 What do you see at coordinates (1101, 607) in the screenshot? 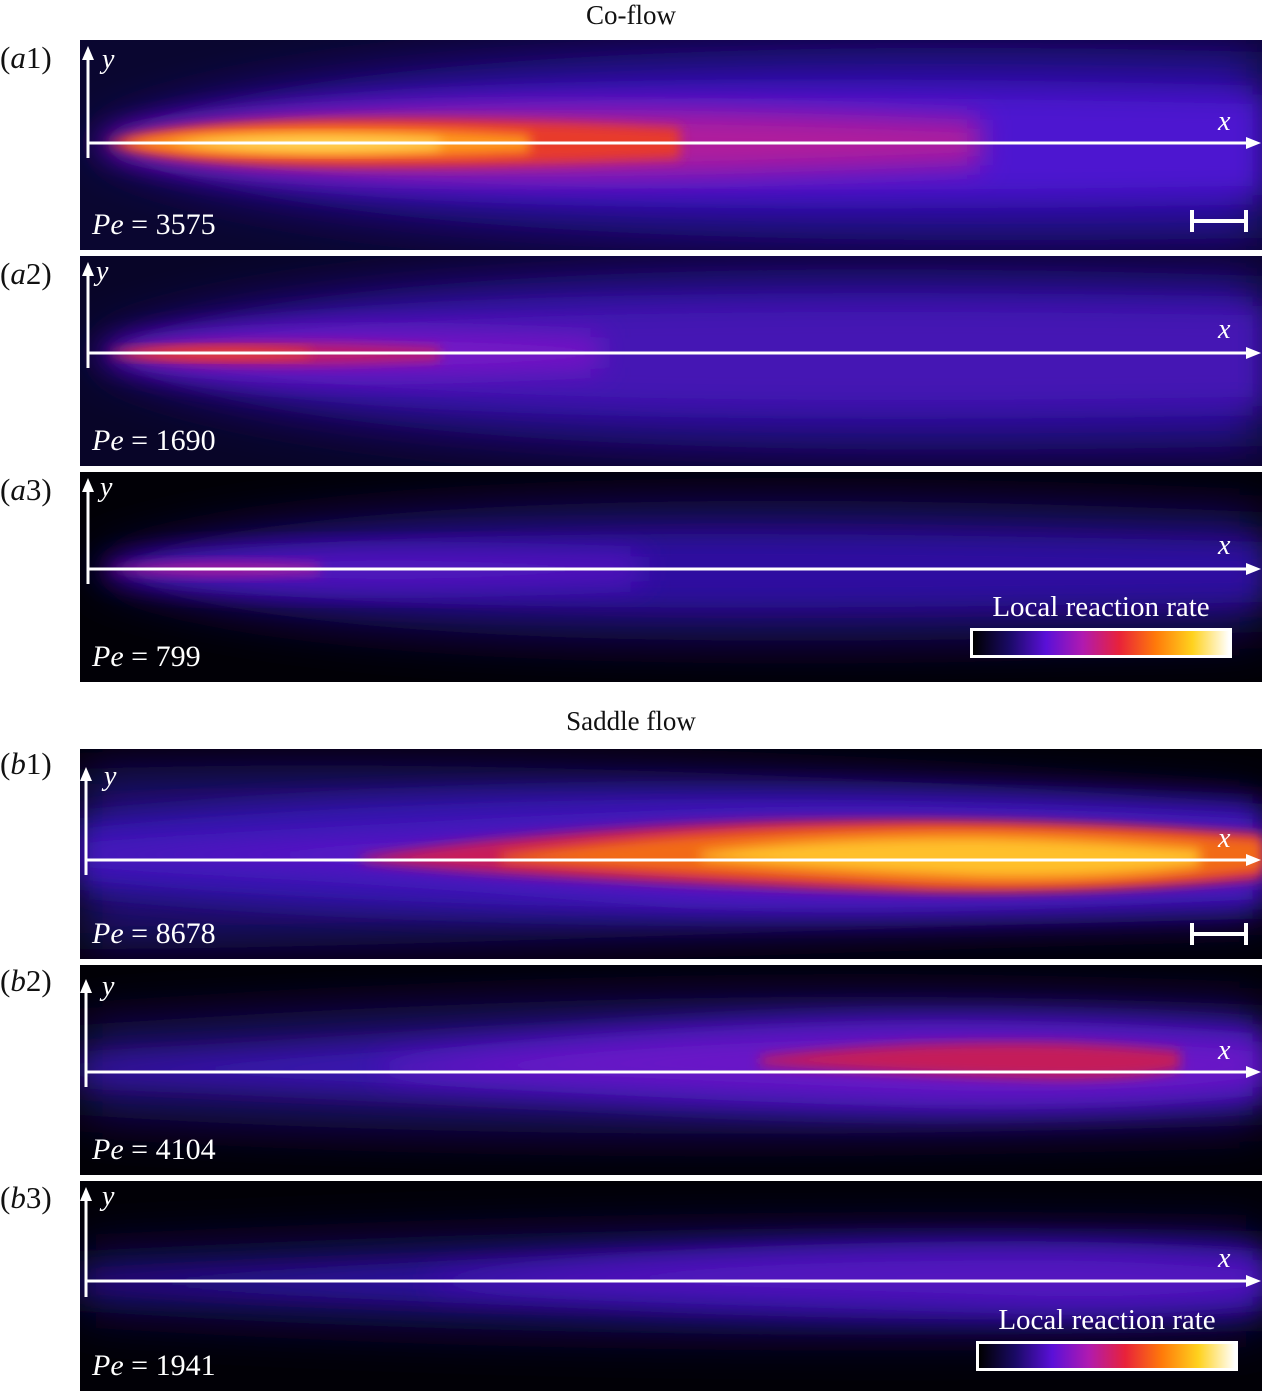
I see `colorbar-title-a: Local reaction rate` at bounding box center [1101, 607].